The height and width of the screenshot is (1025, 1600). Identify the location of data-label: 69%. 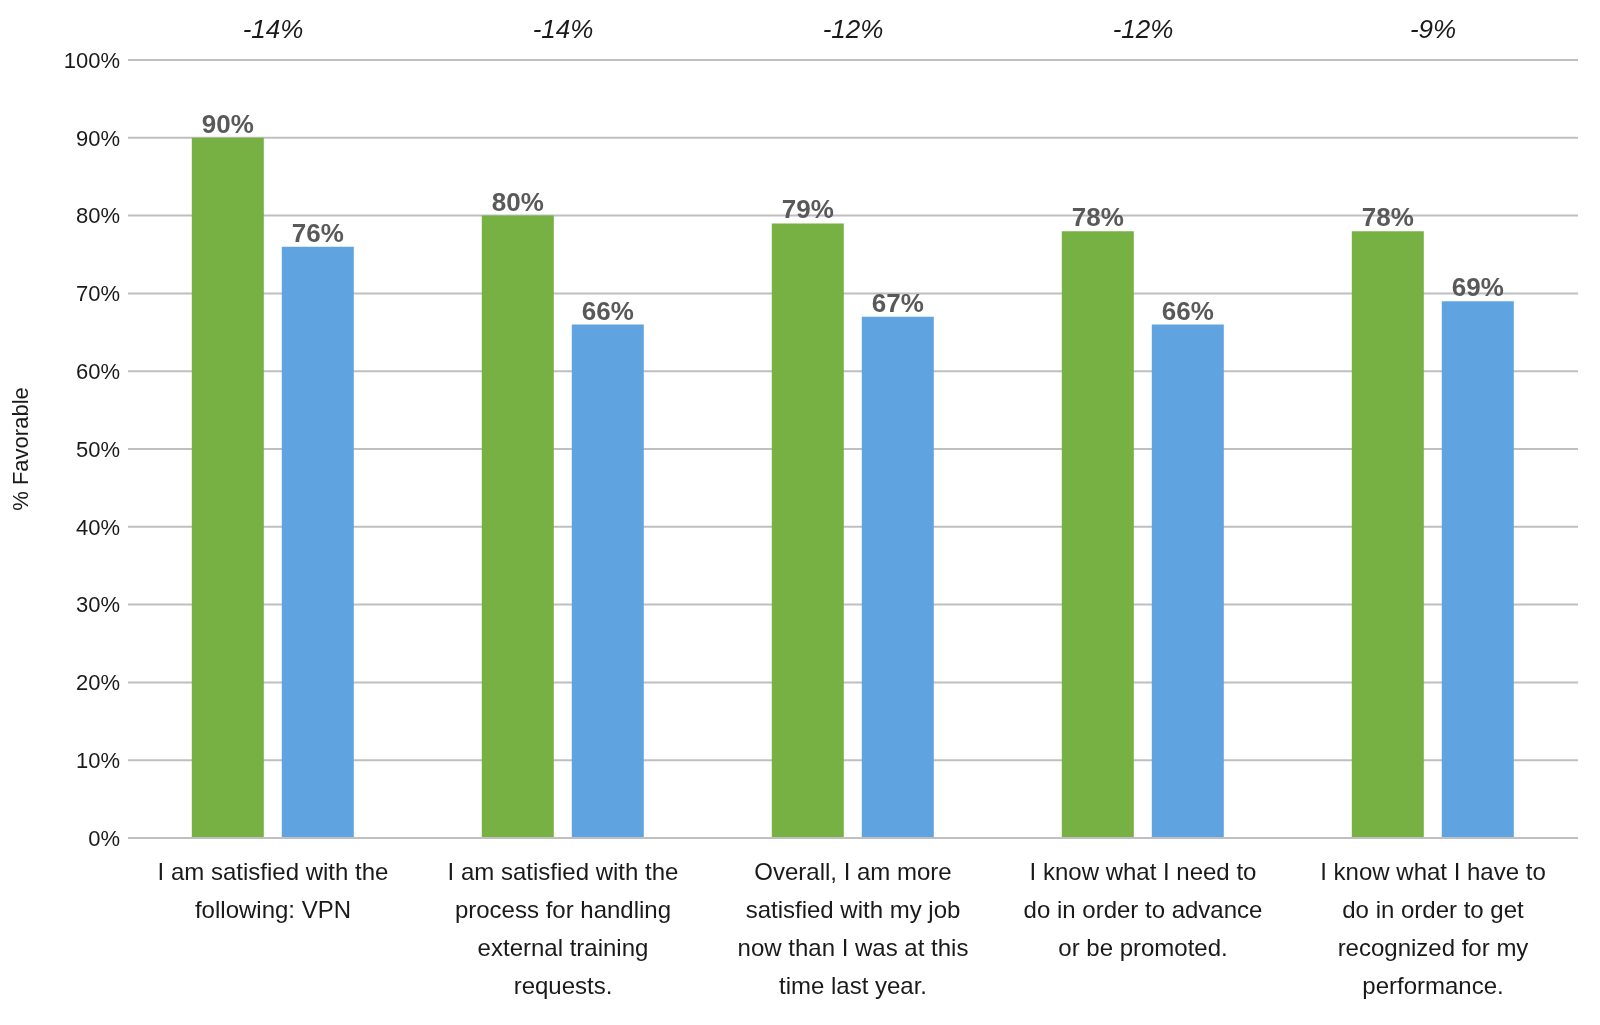
(1477, 287).